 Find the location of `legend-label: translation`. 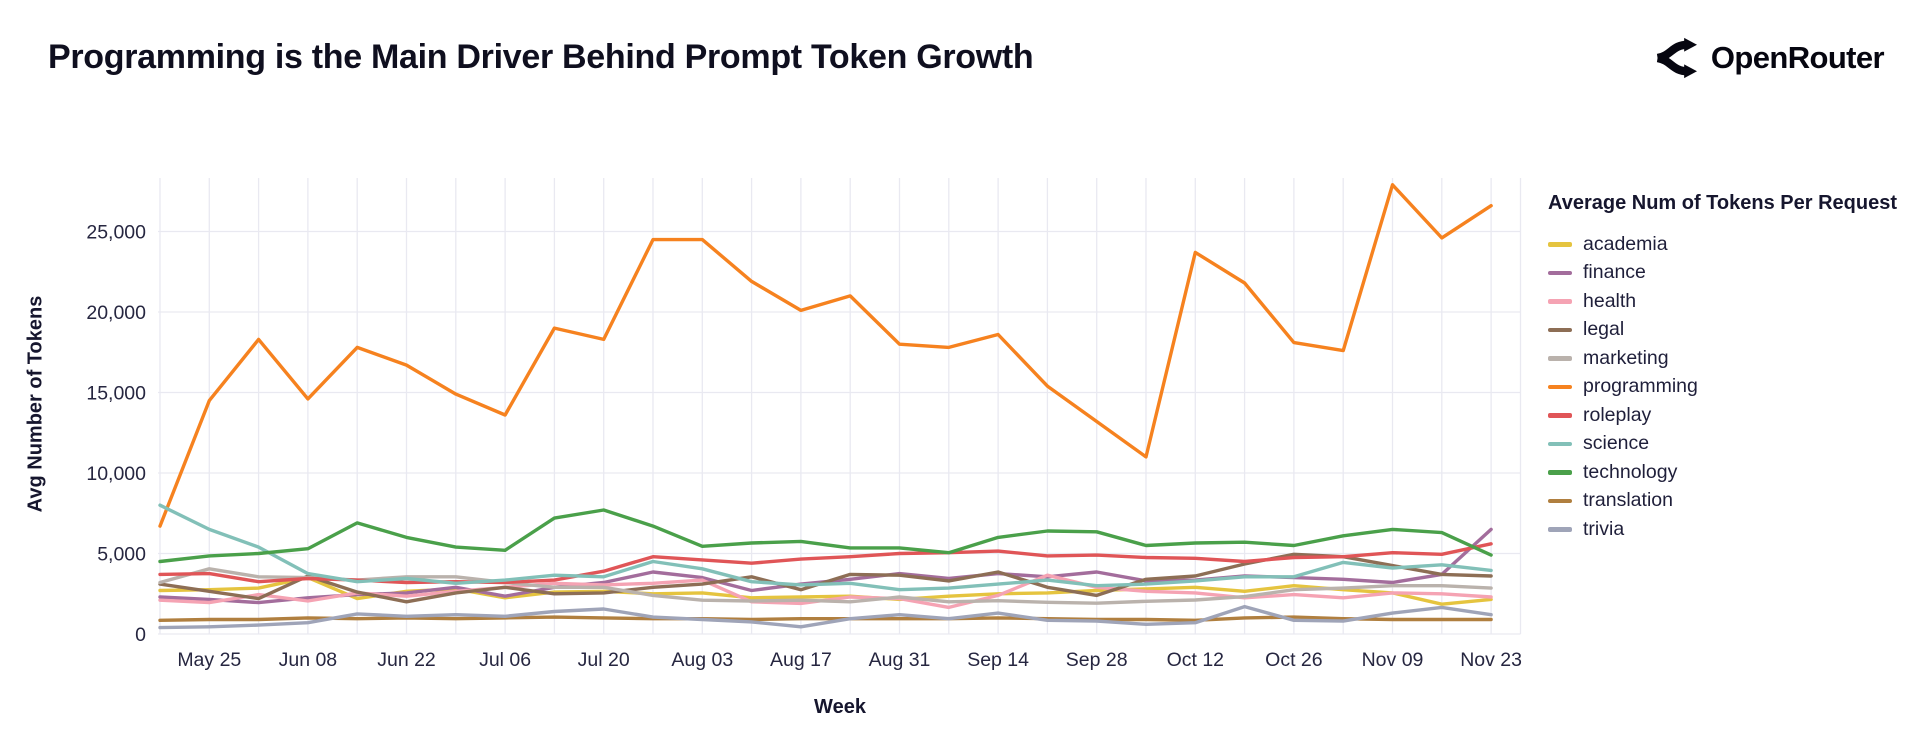

legend-label: translation is located at coordinates (1628, 500).